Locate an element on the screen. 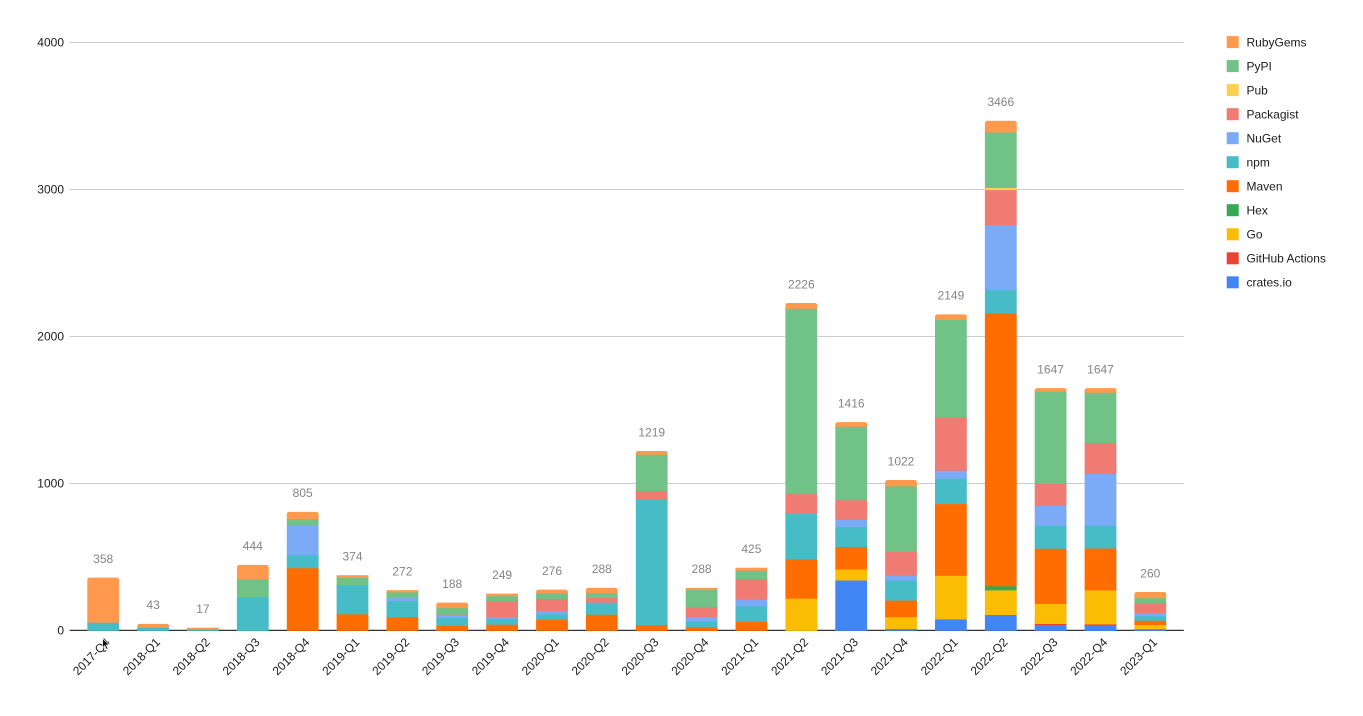  svg-text: 260 is located at coordinates (1150, 573).